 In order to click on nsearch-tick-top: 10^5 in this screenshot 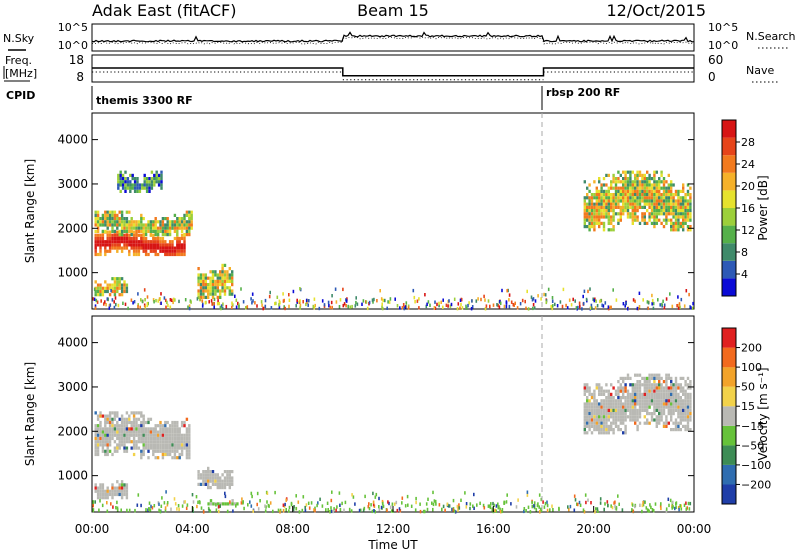, I will do `click(723, 27)`.